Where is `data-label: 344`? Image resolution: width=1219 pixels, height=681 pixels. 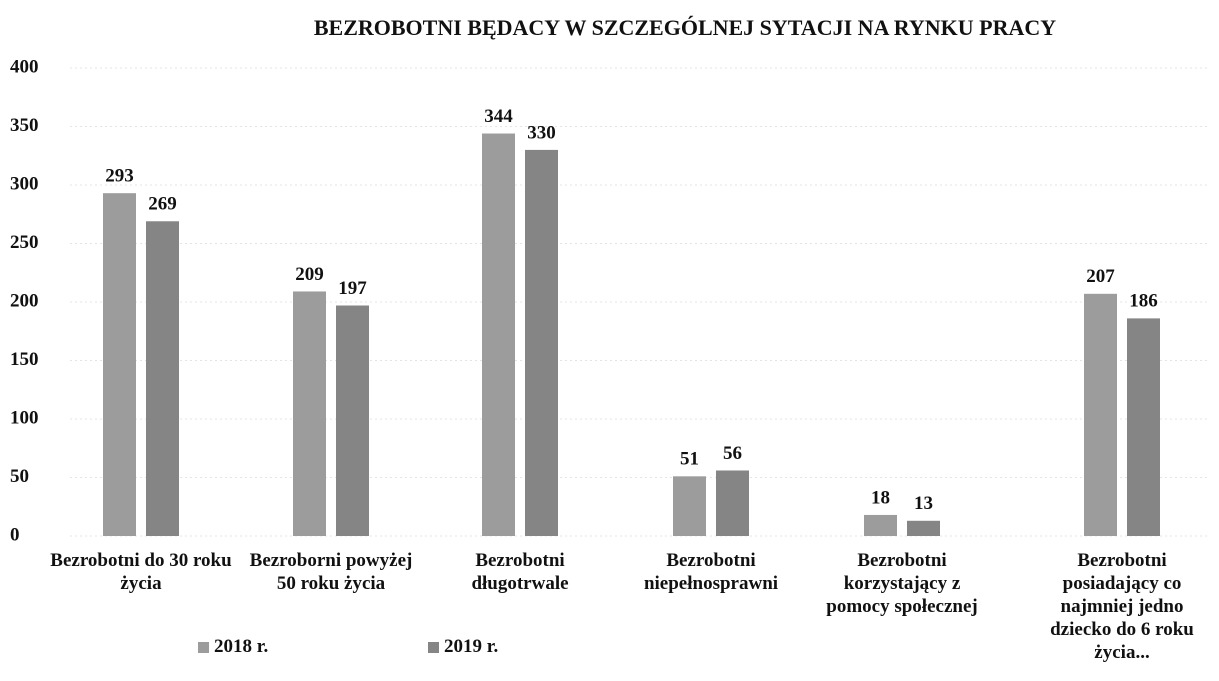
data-label: 344 is located at coordinates (498, 116).